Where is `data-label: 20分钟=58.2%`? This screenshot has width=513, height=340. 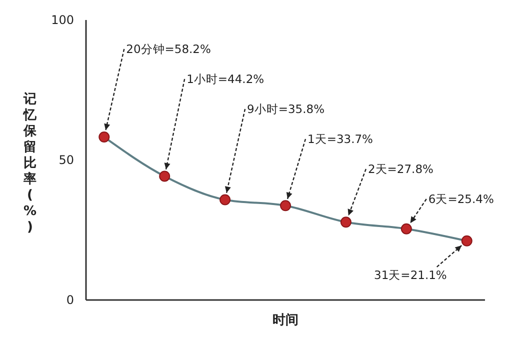
data-label: 20分钟=58.2% is located at coordinates (169, 49).